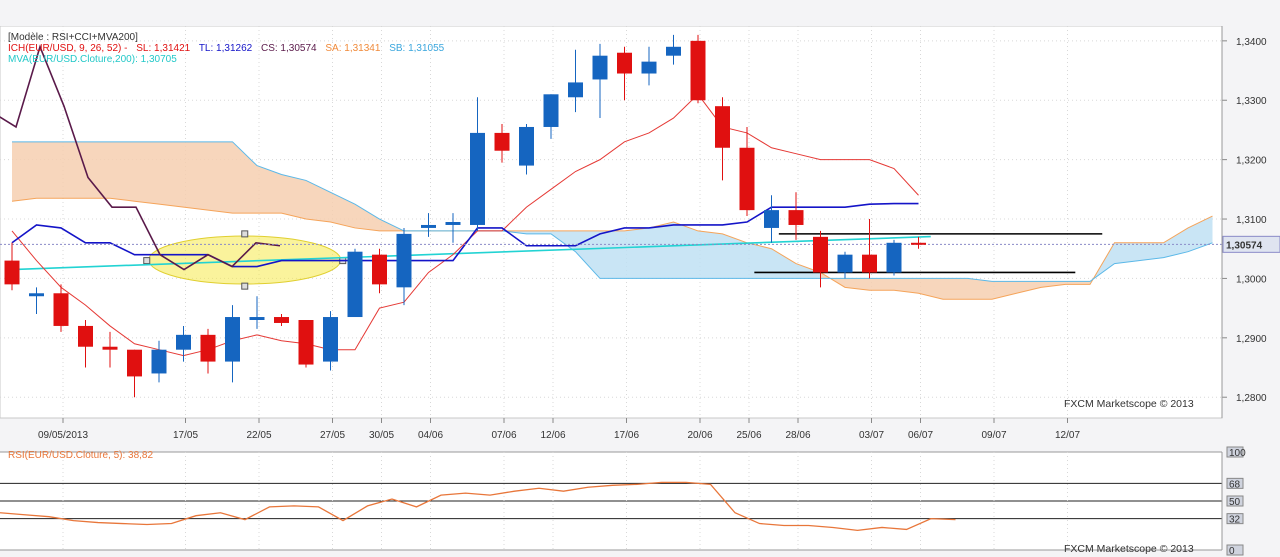 The image size is (1280, 557). Describe the element at coordinates (1244, 245) in the screenshot. I see `current-price-label: 1,30574` at that location.